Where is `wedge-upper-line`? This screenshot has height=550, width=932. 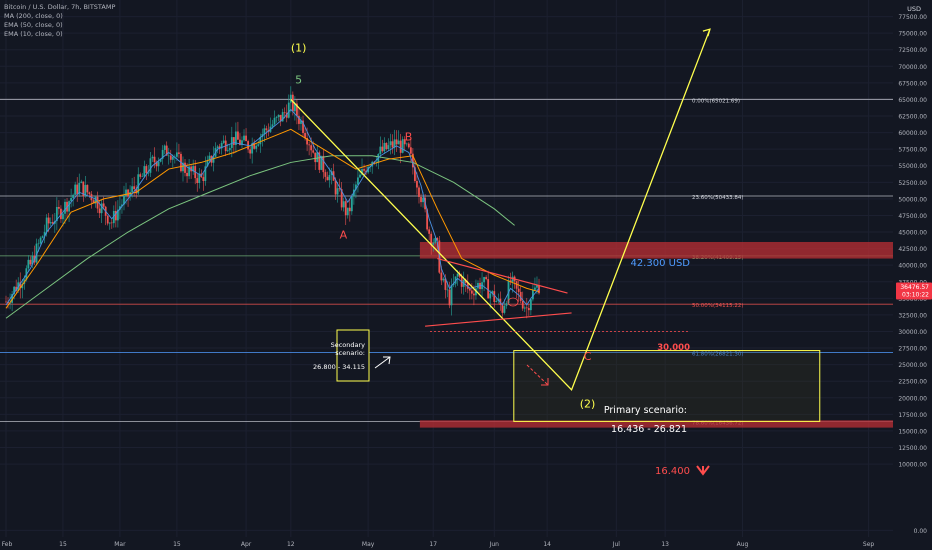
wedge-upper-line is located at coordinates (502, 275).